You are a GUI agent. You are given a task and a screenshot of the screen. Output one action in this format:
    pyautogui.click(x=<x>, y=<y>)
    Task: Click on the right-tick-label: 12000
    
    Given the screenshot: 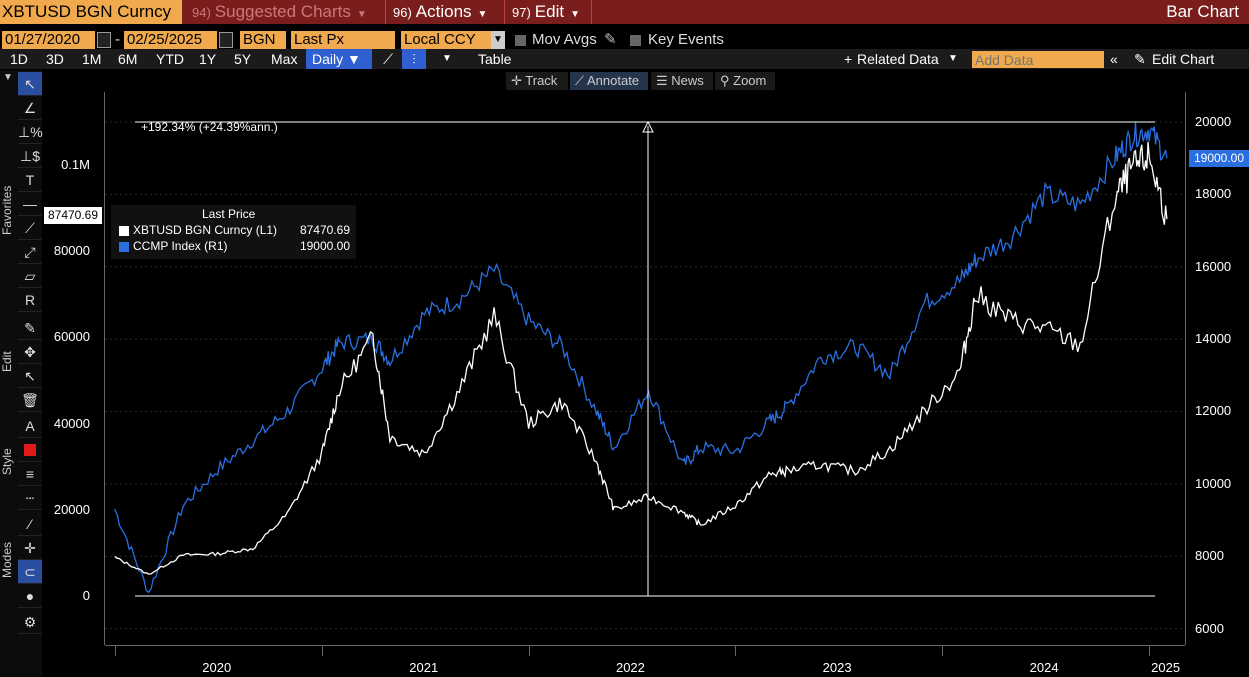 What is the action you would take?
    pyautogui.click(x=1213, y=411)
    